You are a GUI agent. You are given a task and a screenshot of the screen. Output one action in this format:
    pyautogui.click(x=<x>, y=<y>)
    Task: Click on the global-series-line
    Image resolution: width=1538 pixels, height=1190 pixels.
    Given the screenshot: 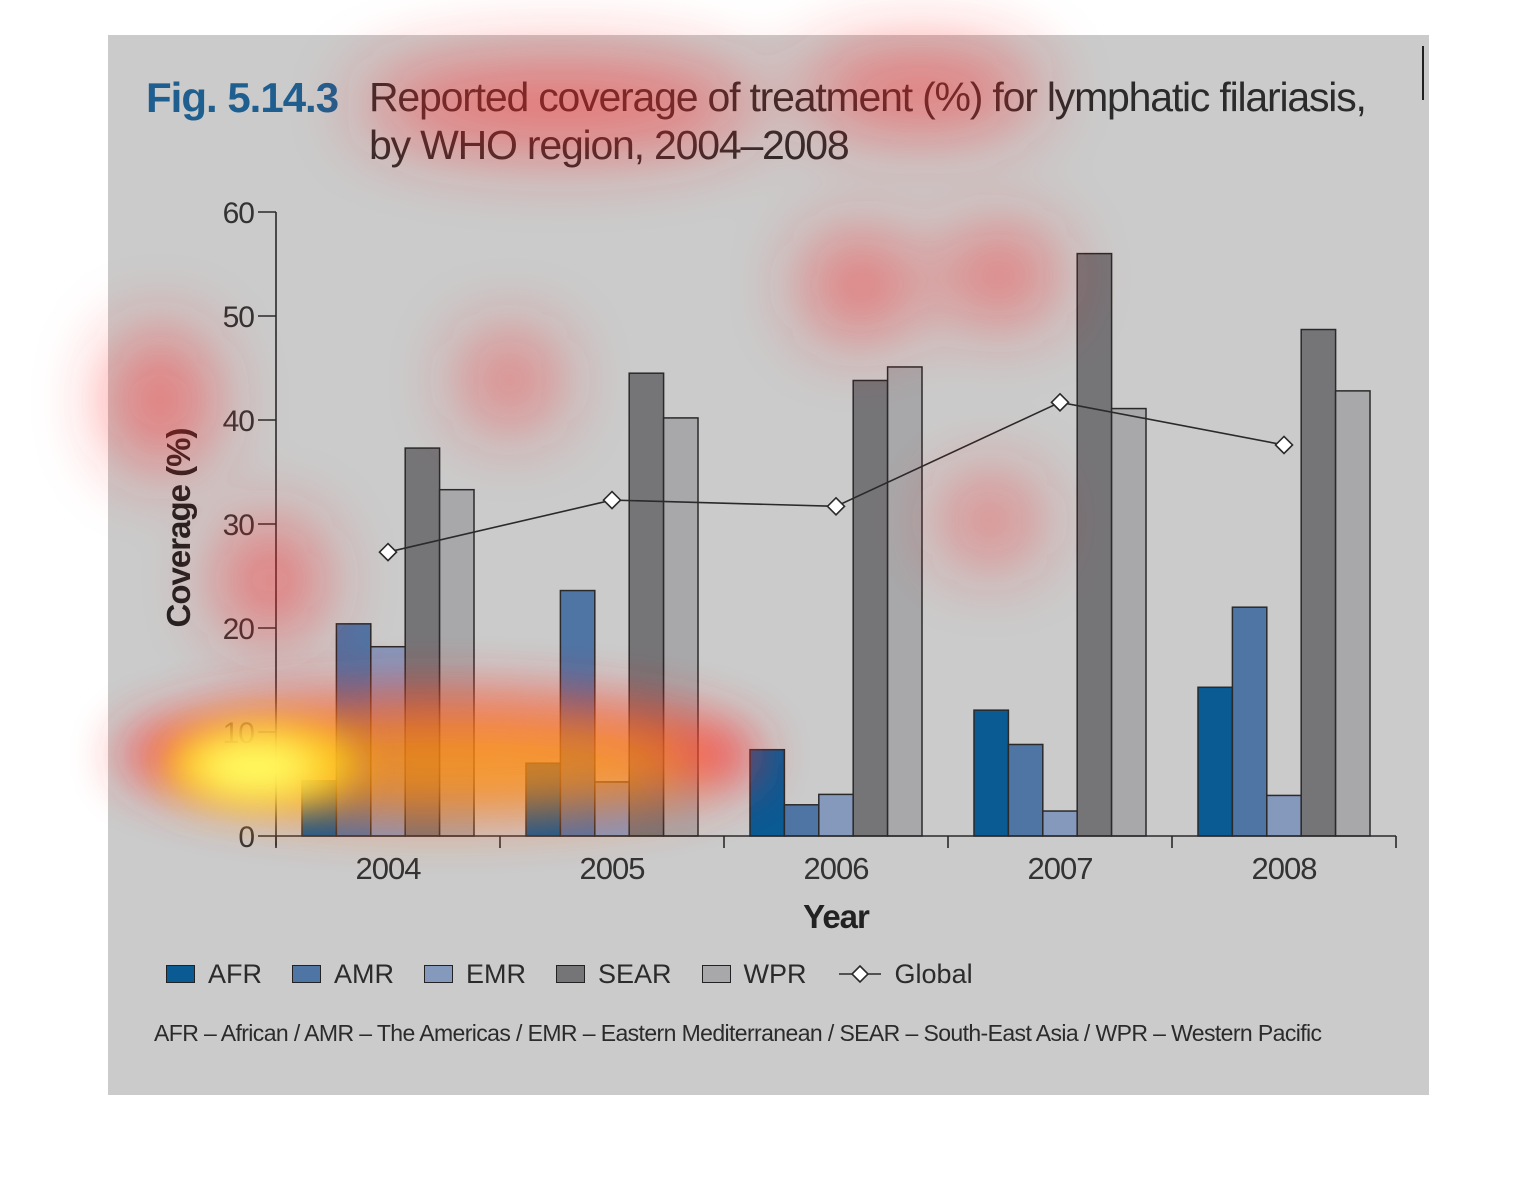 What is the action you would take?
    pyautogui.click(x=836, y=477)
    